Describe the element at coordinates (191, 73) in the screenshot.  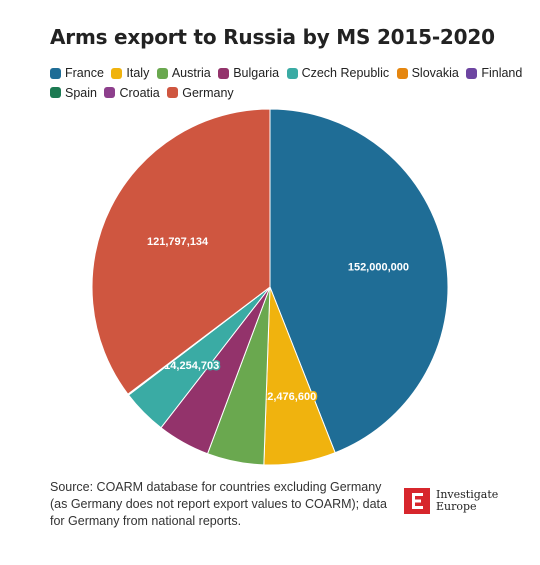
I see `legend-label: Austria` at that location.